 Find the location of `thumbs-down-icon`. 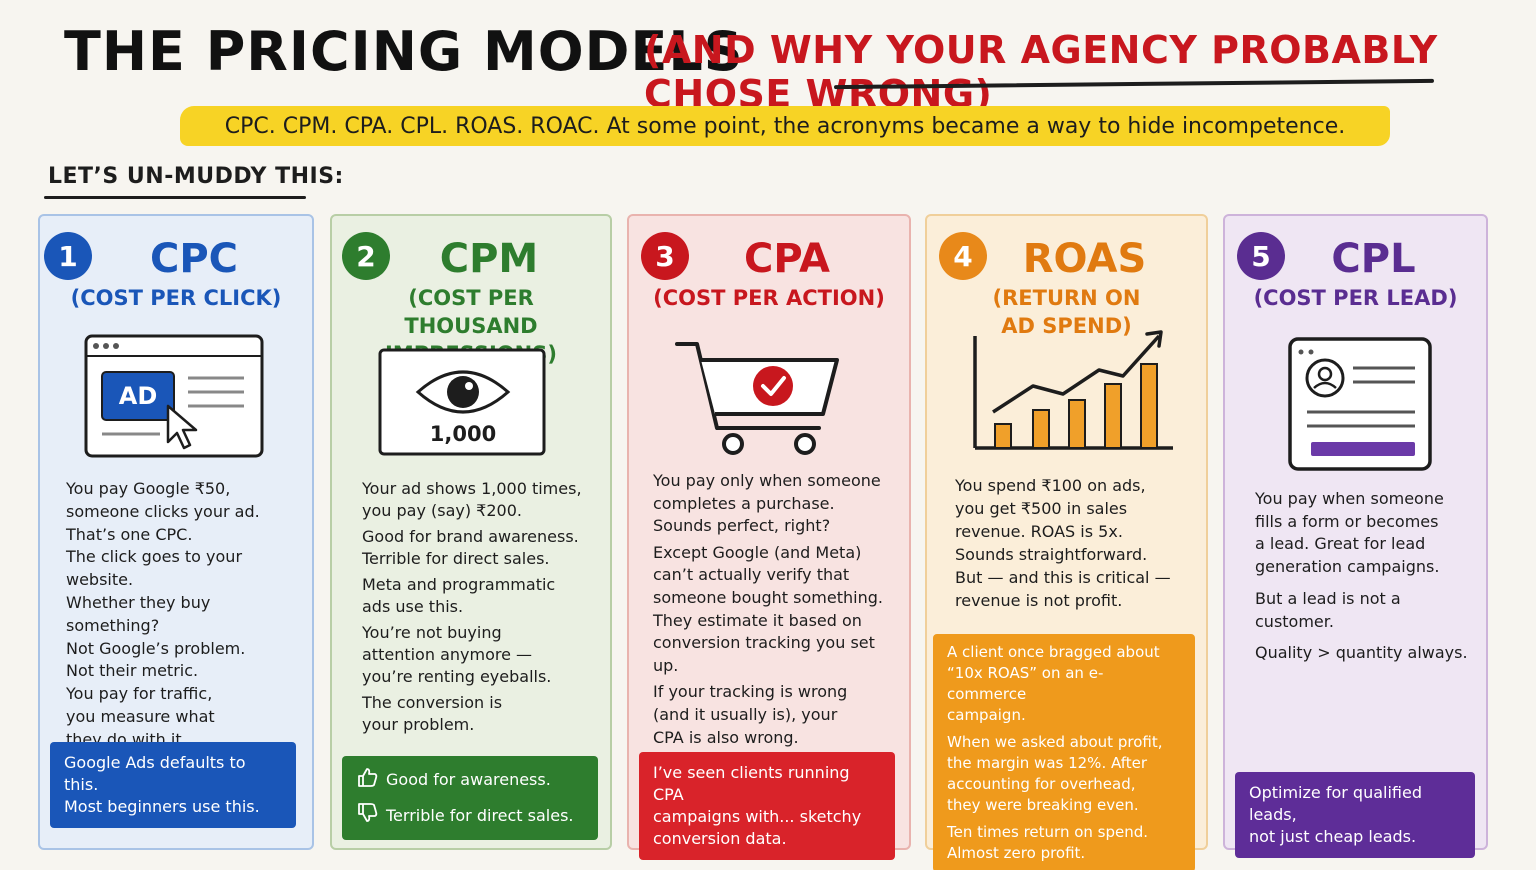

thumbs-down-icon is located at coordinates (367, 816).